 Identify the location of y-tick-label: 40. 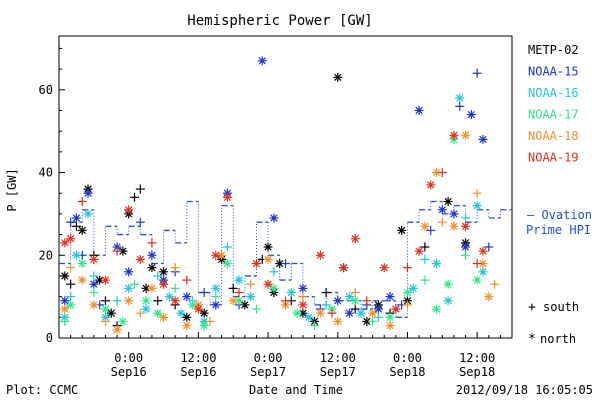
(46, 173).